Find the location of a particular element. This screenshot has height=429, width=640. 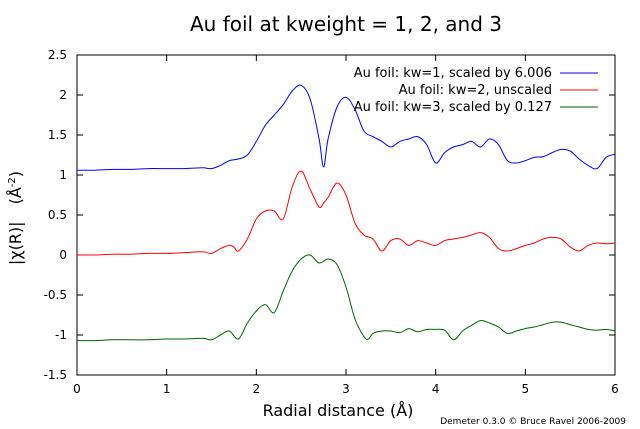

chart-title: Au foil at kweight = 1, 2, and 3 is located at coordinates (346, 24).